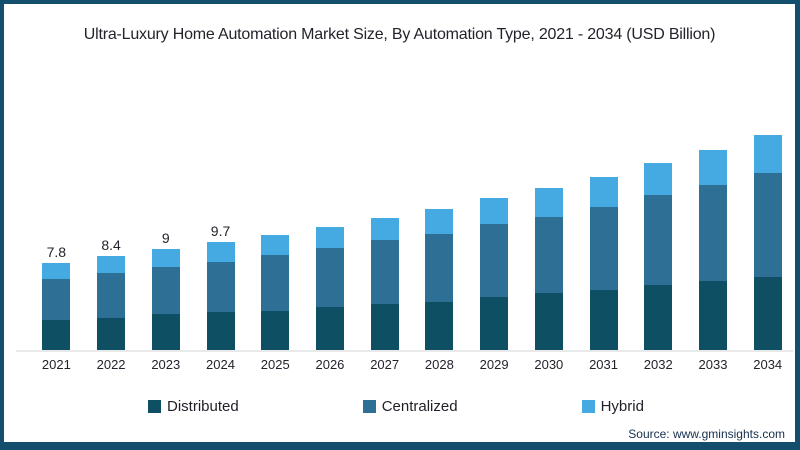 Image resolution: width=800 pixels, height=450 pixels. I want to click on bar-column: 7.8, so click(56, 220).